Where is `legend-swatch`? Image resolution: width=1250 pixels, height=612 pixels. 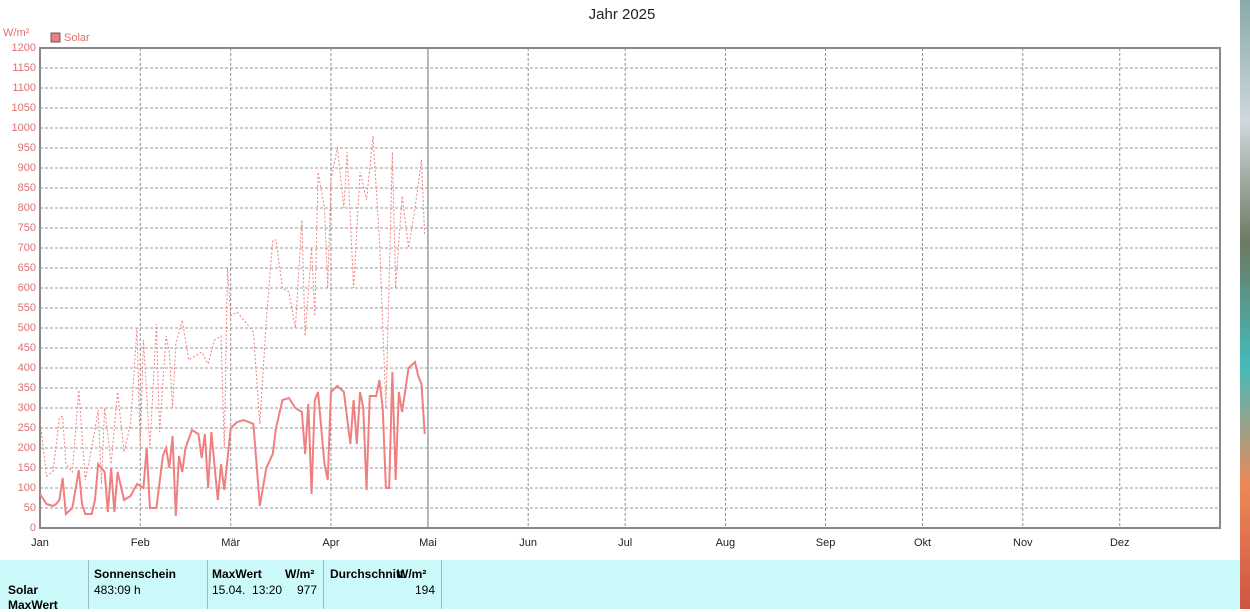
legend-swatch is located at coordinates (55, 37).